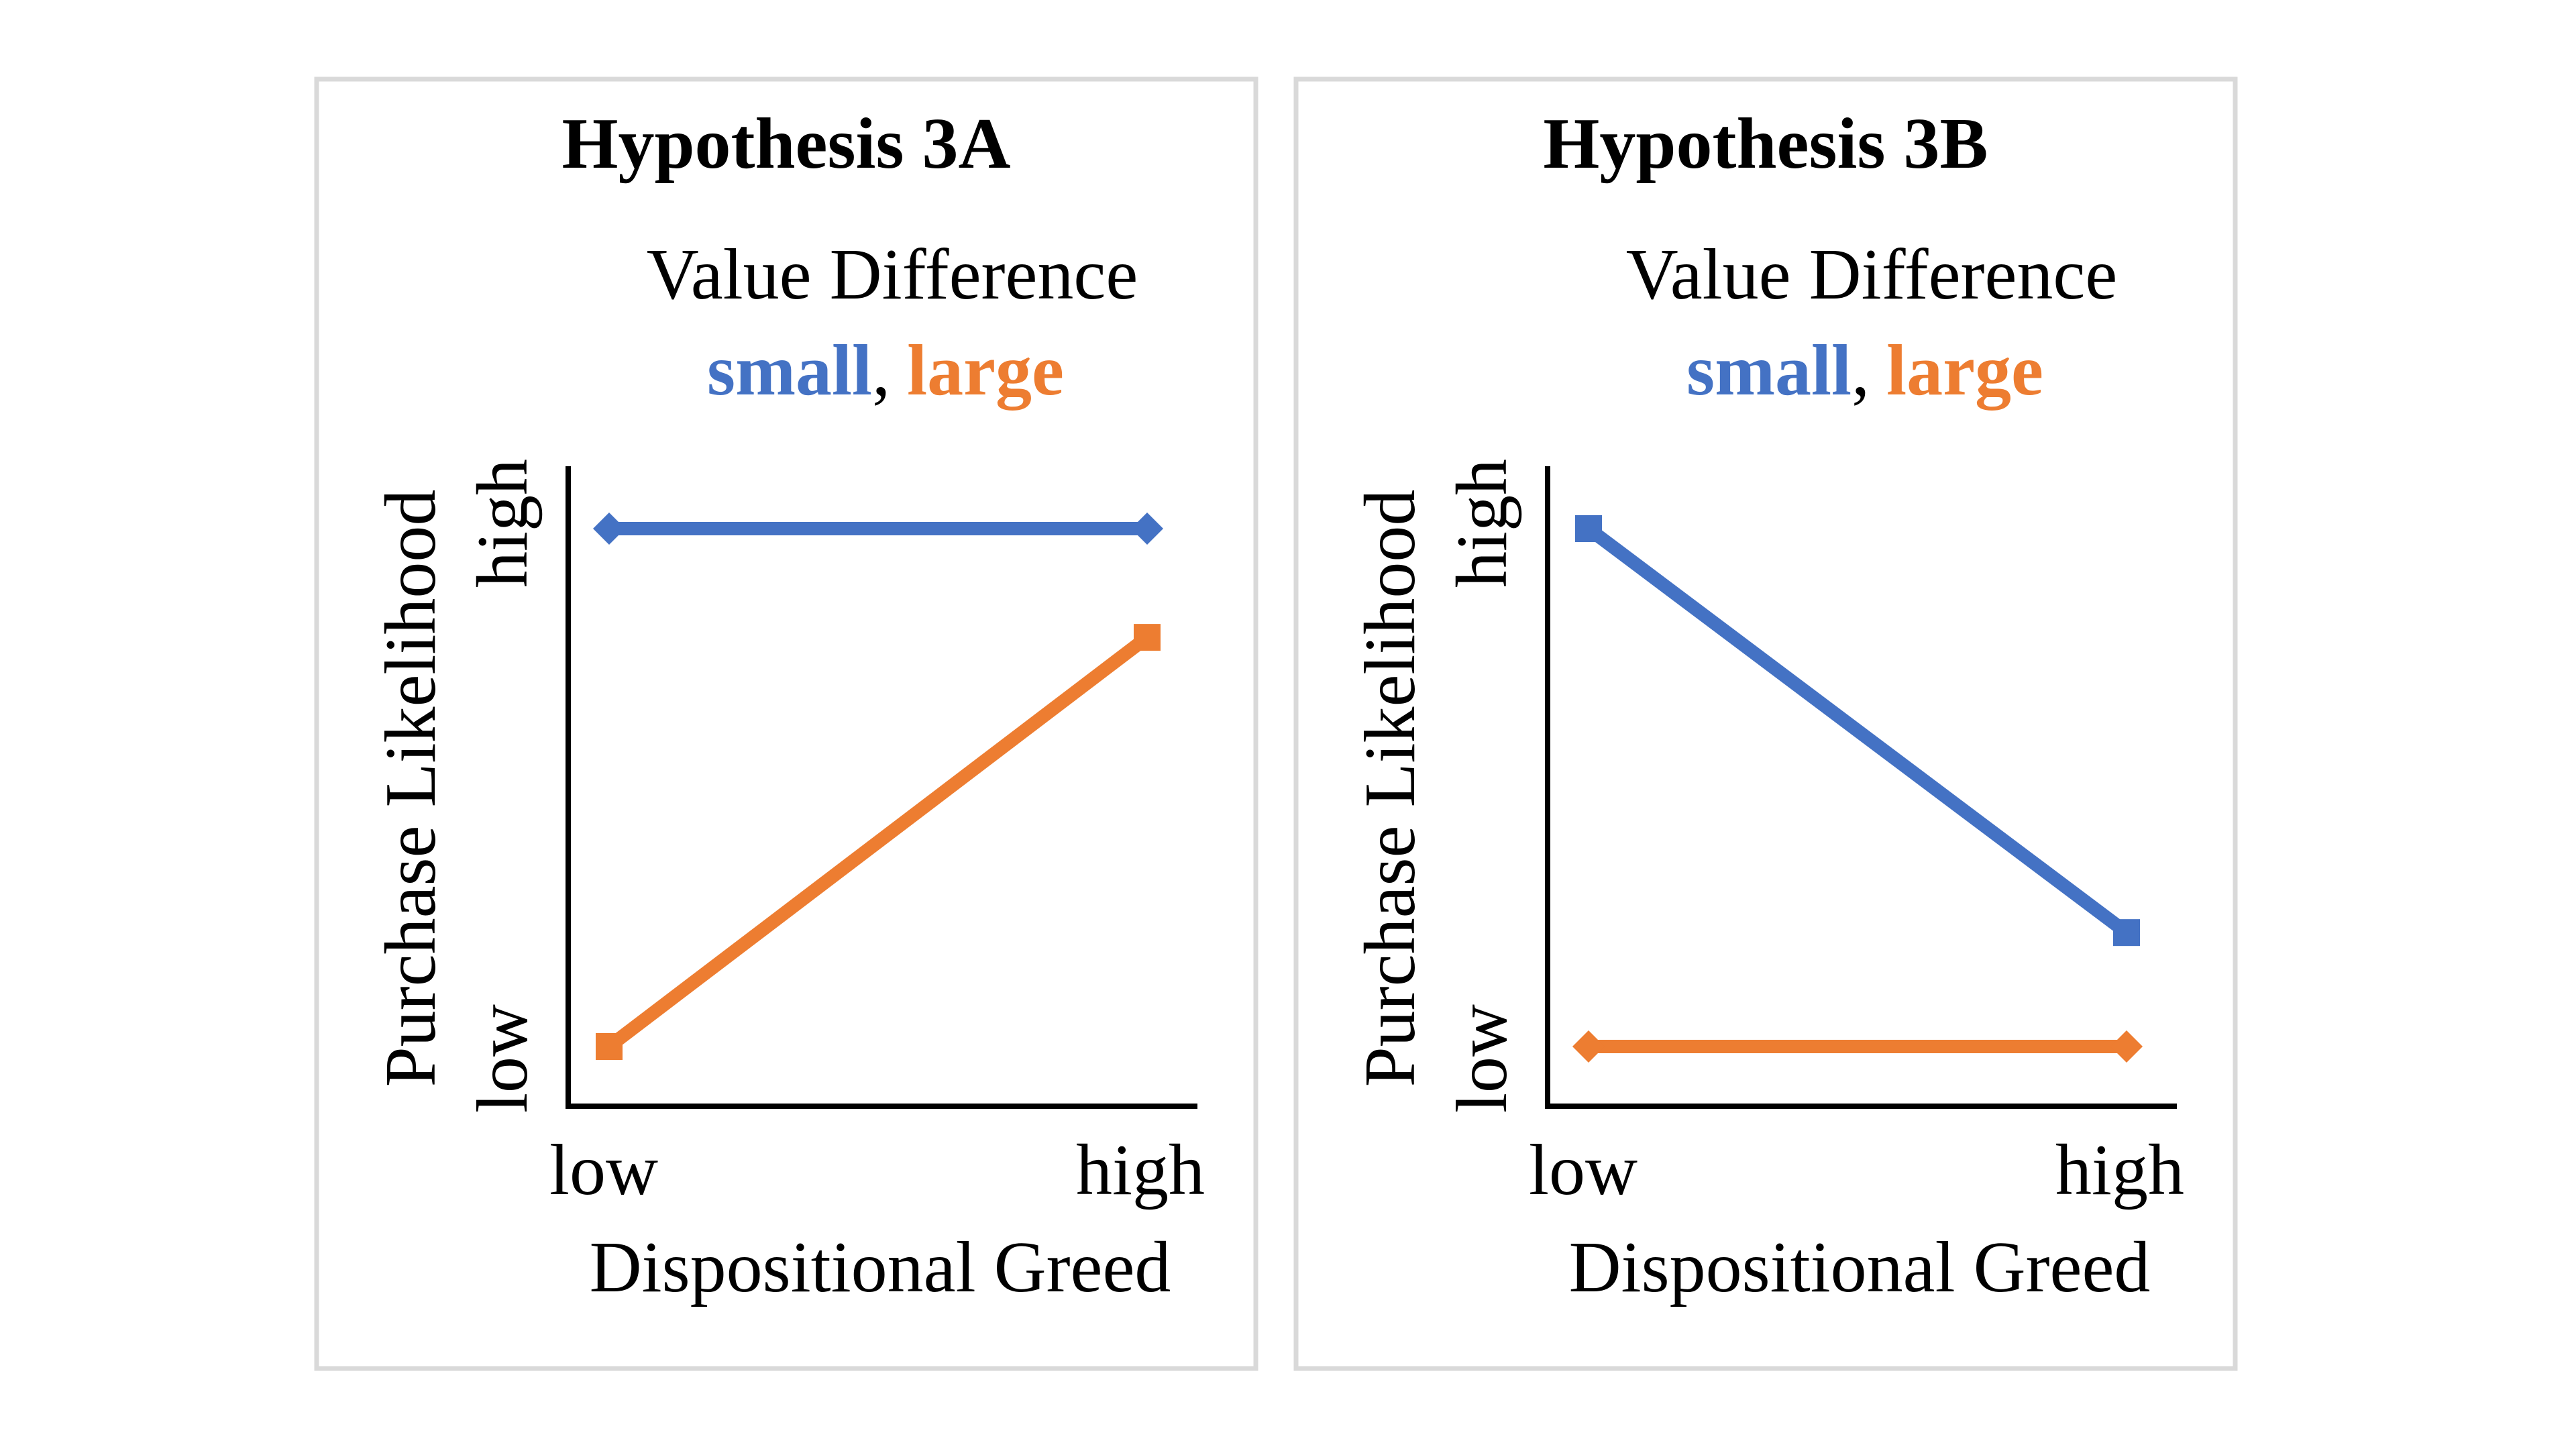 The image size is (2576, 1449). What do you see at coordinates (785, 144) in the screenshot?
I see `chart-title: Hypothesis 3A` at bounding box center [785, 144].